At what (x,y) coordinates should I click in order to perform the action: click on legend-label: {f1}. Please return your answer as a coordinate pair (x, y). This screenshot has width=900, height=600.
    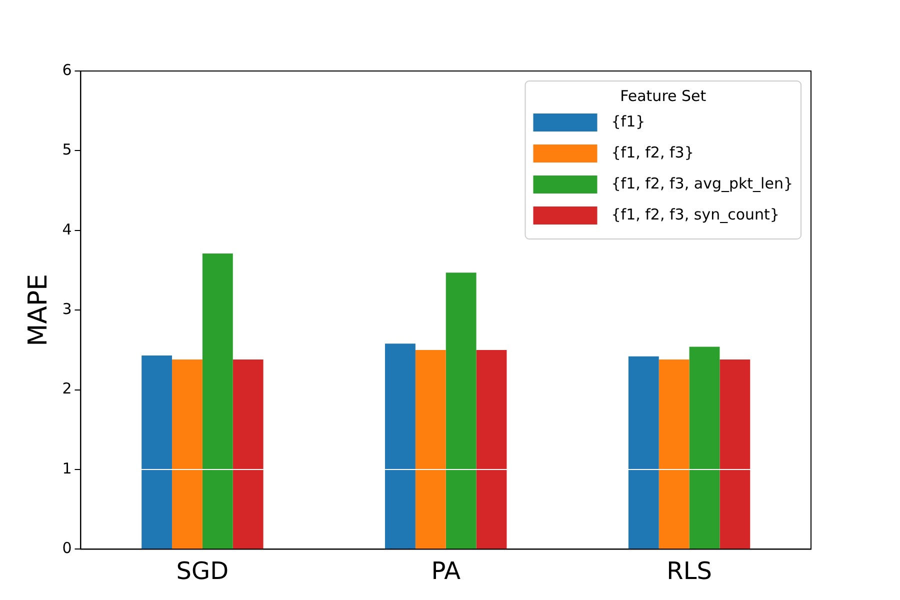
    Looking at the image, I should click on (628, 121).